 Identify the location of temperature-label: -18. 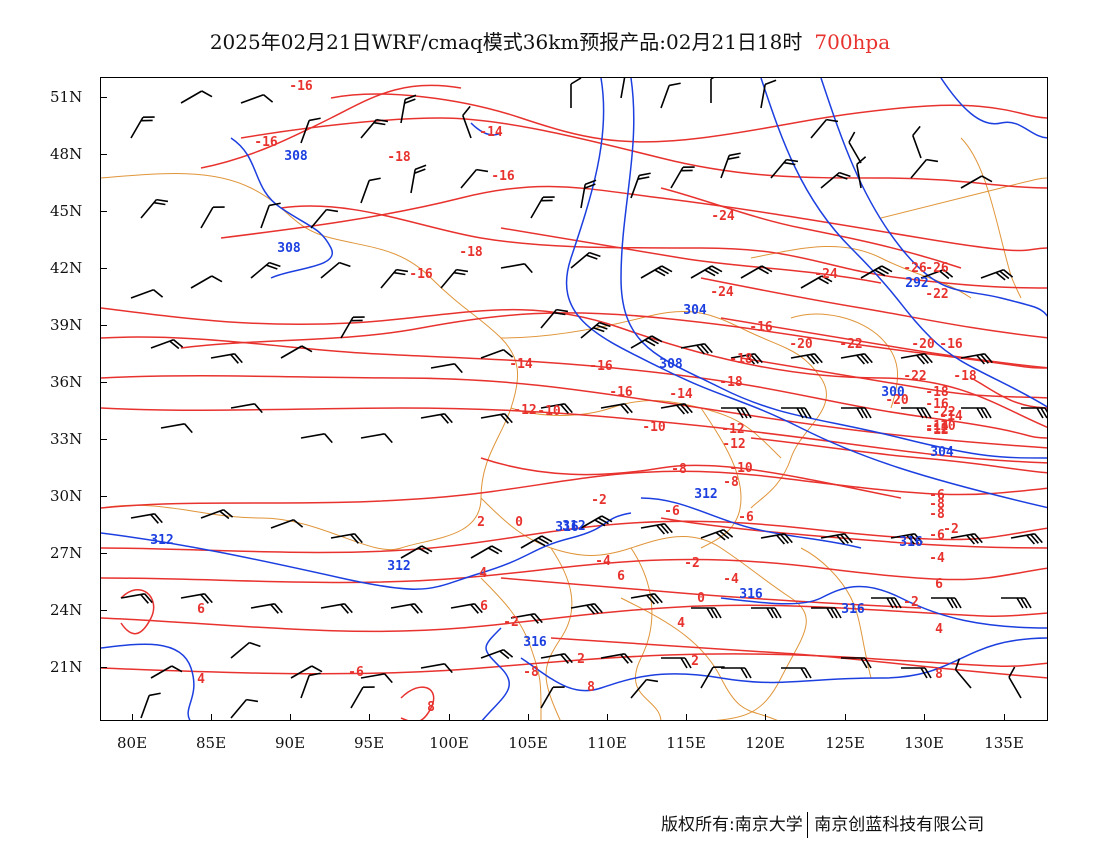
(399, 157).